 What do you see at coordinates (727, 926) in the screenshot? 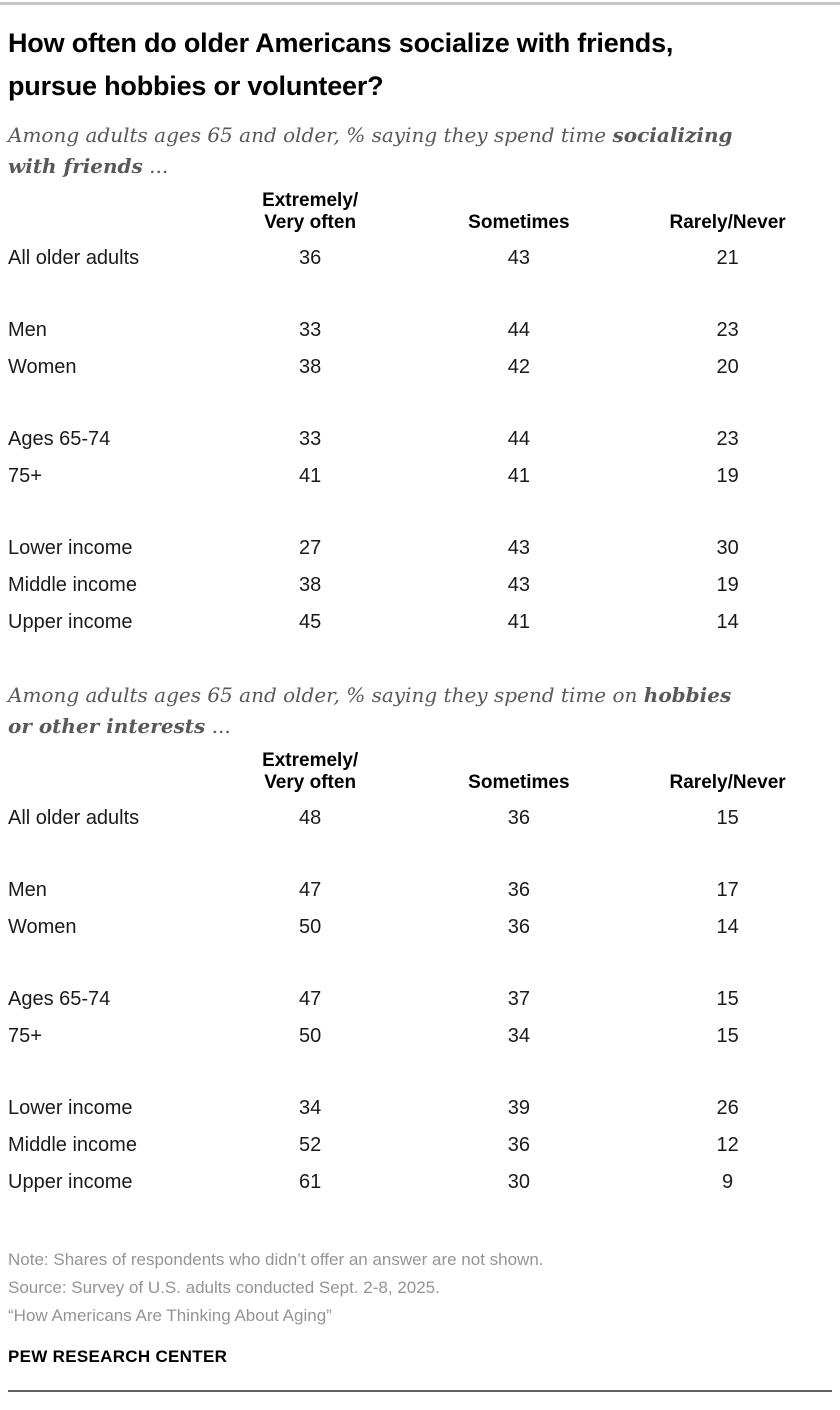
I see `value-cell: 14` at bounding box center [727, 926].